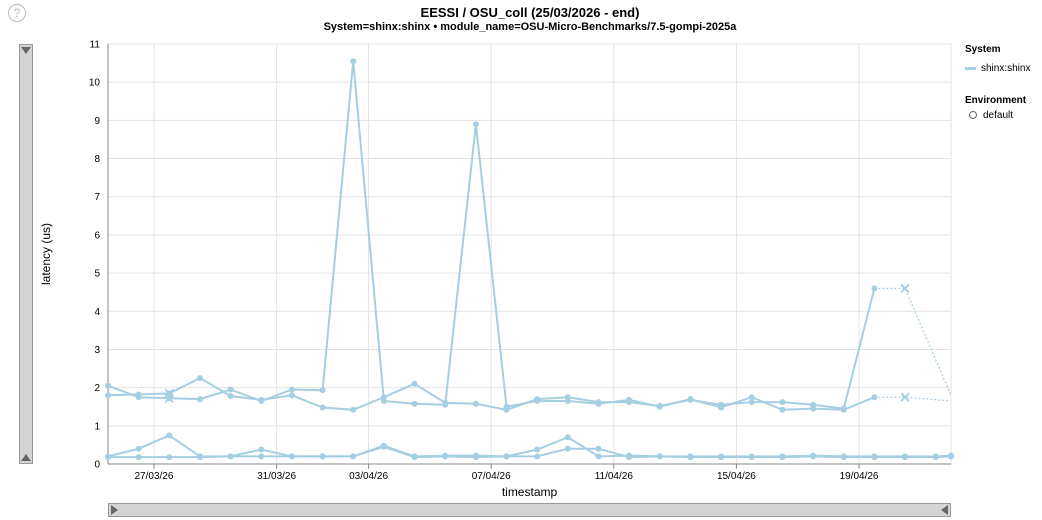 The image size is (1042, 520). I want to click on chart-title: EESSI / OSU_coll (25/03/2026 - end), so click(530, 12).